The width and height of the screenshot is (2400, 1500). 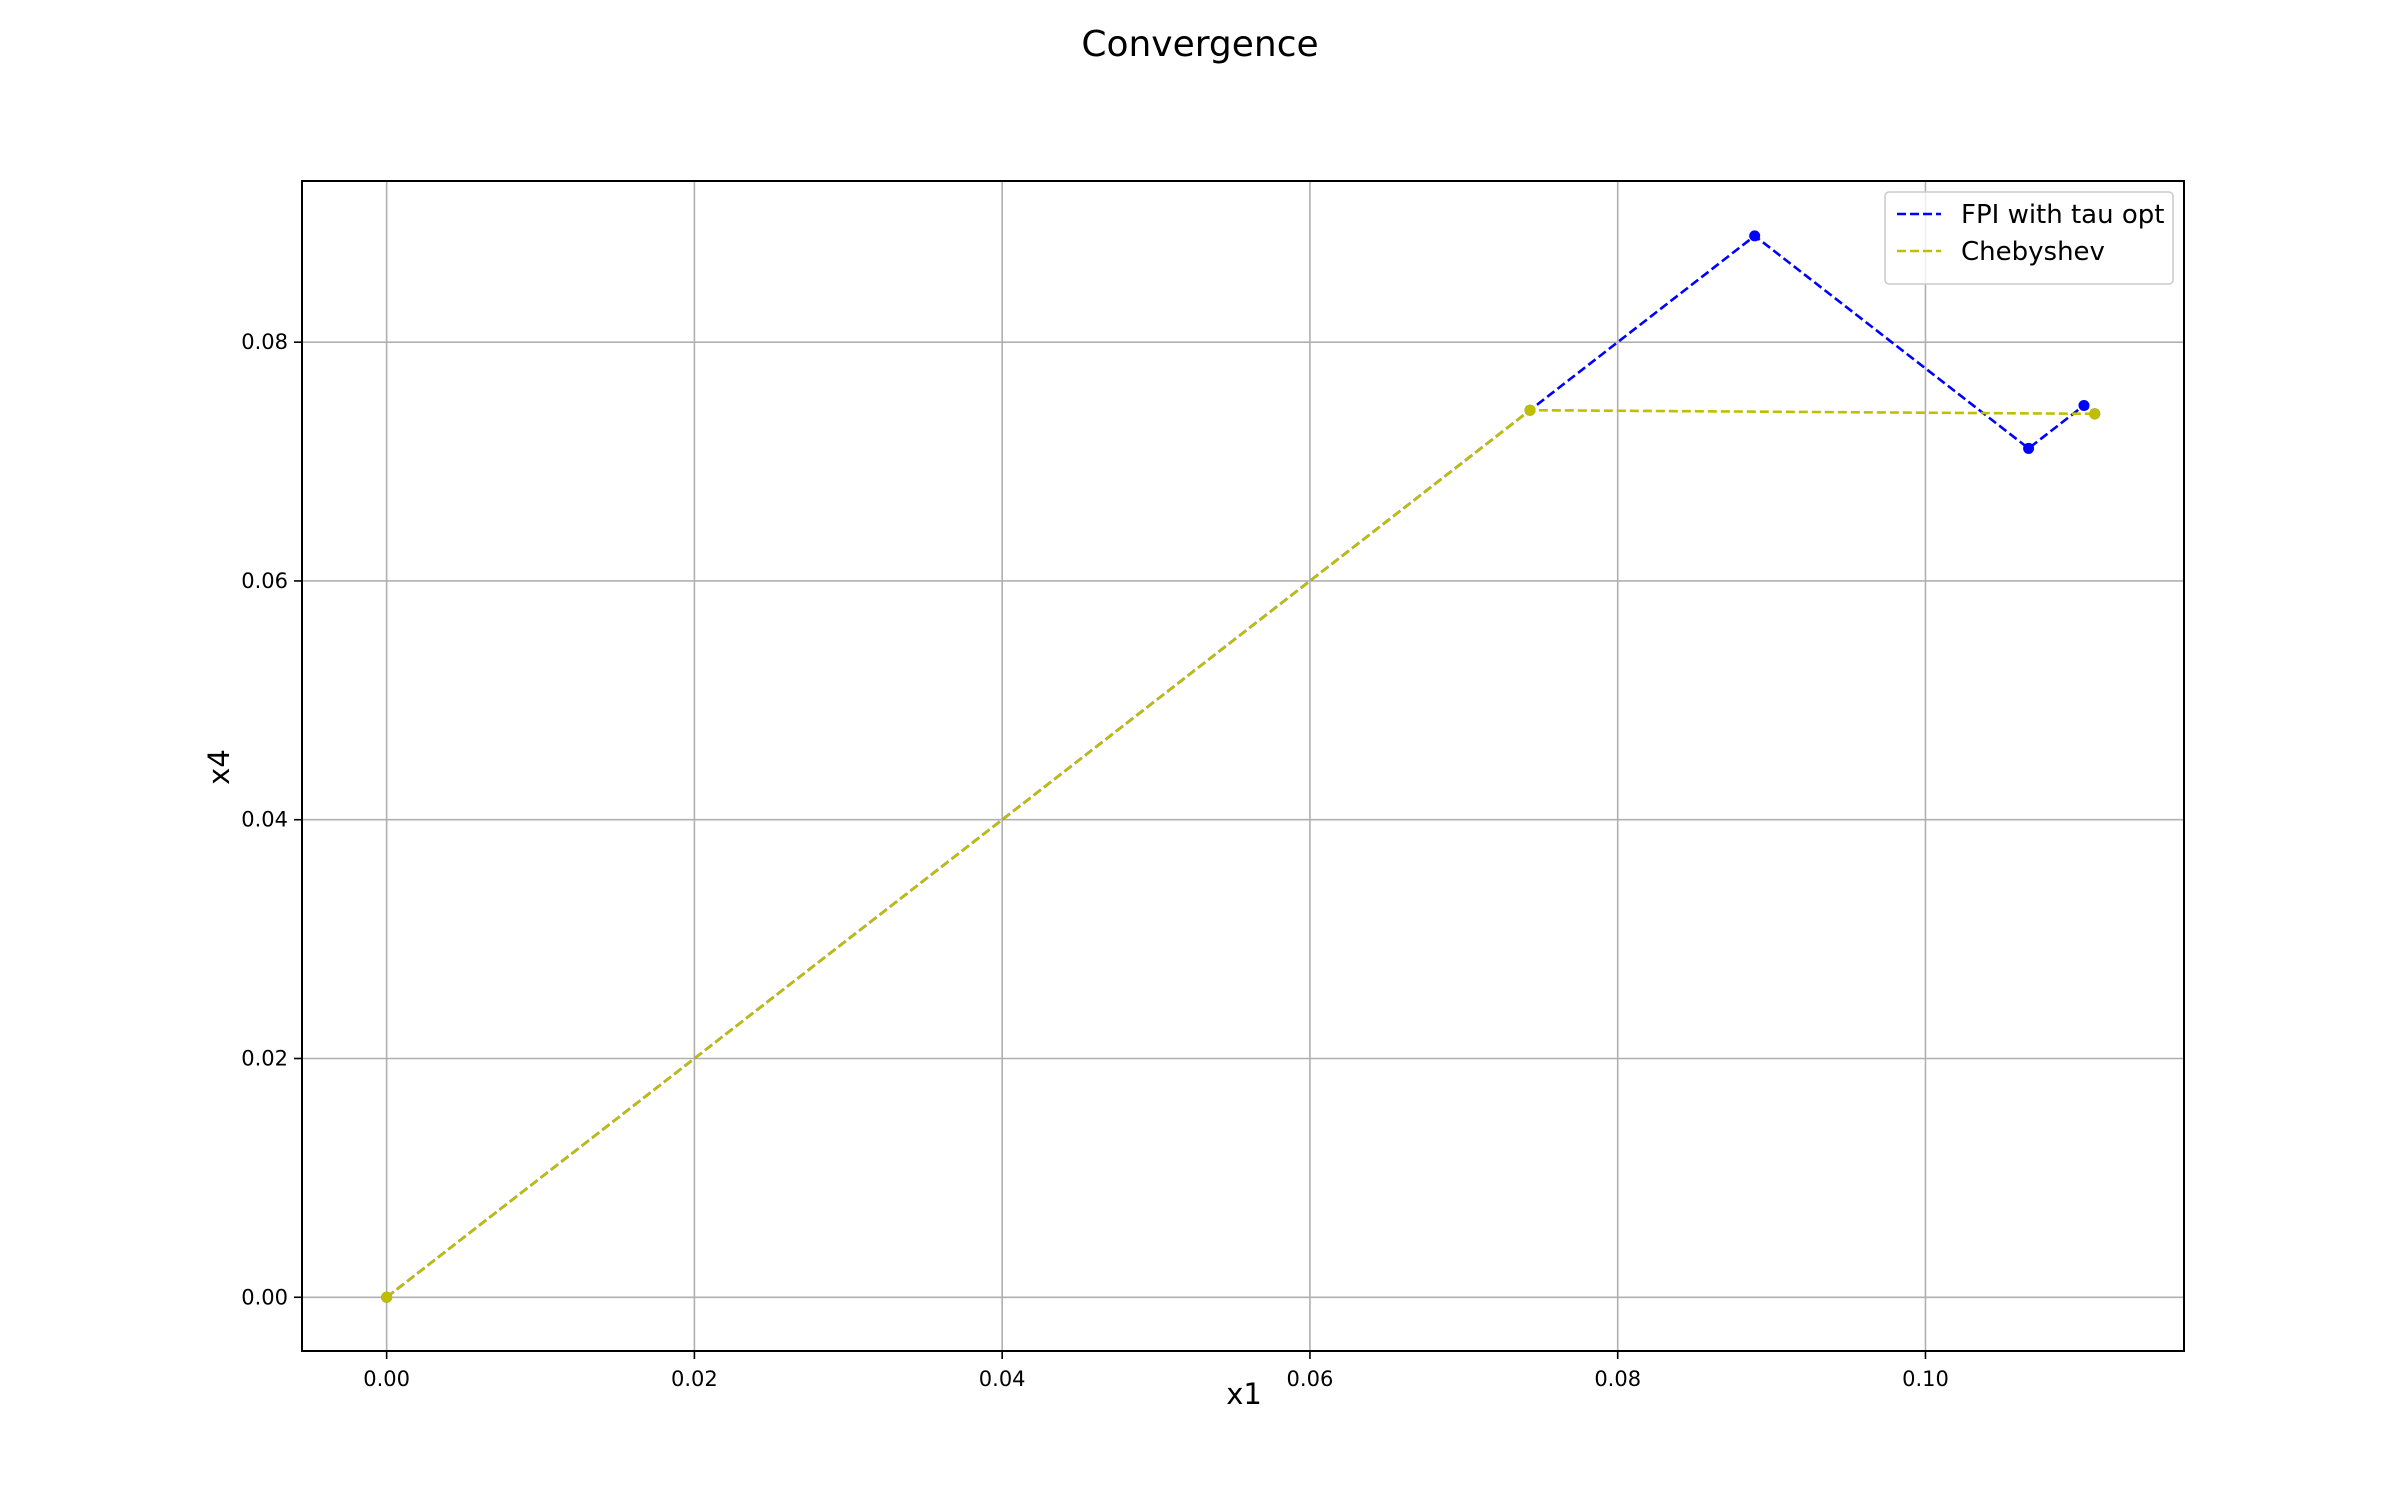 What do you see at coordinates (1002, 1379) in the screenshot?
I see `x-tick-label: 0.04` at bounding box center [1002, 1379].